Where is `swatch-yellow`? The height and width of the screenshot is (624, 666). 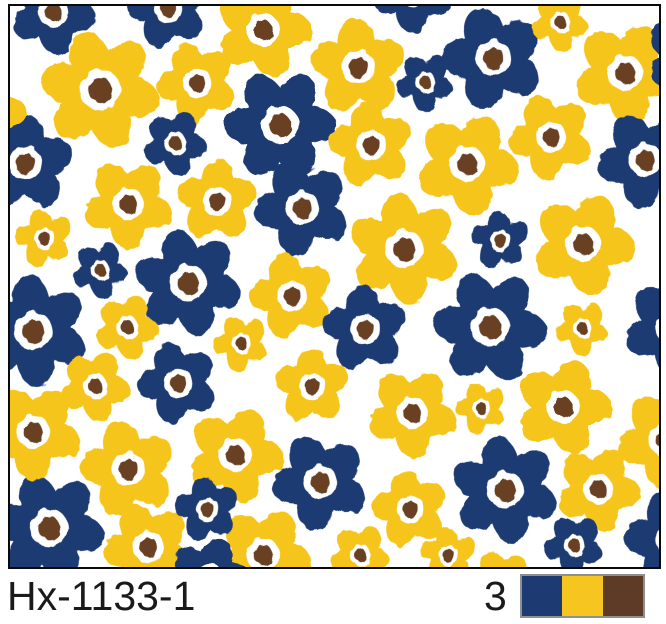
swatch-yellow is located at coordinates (582, 596).